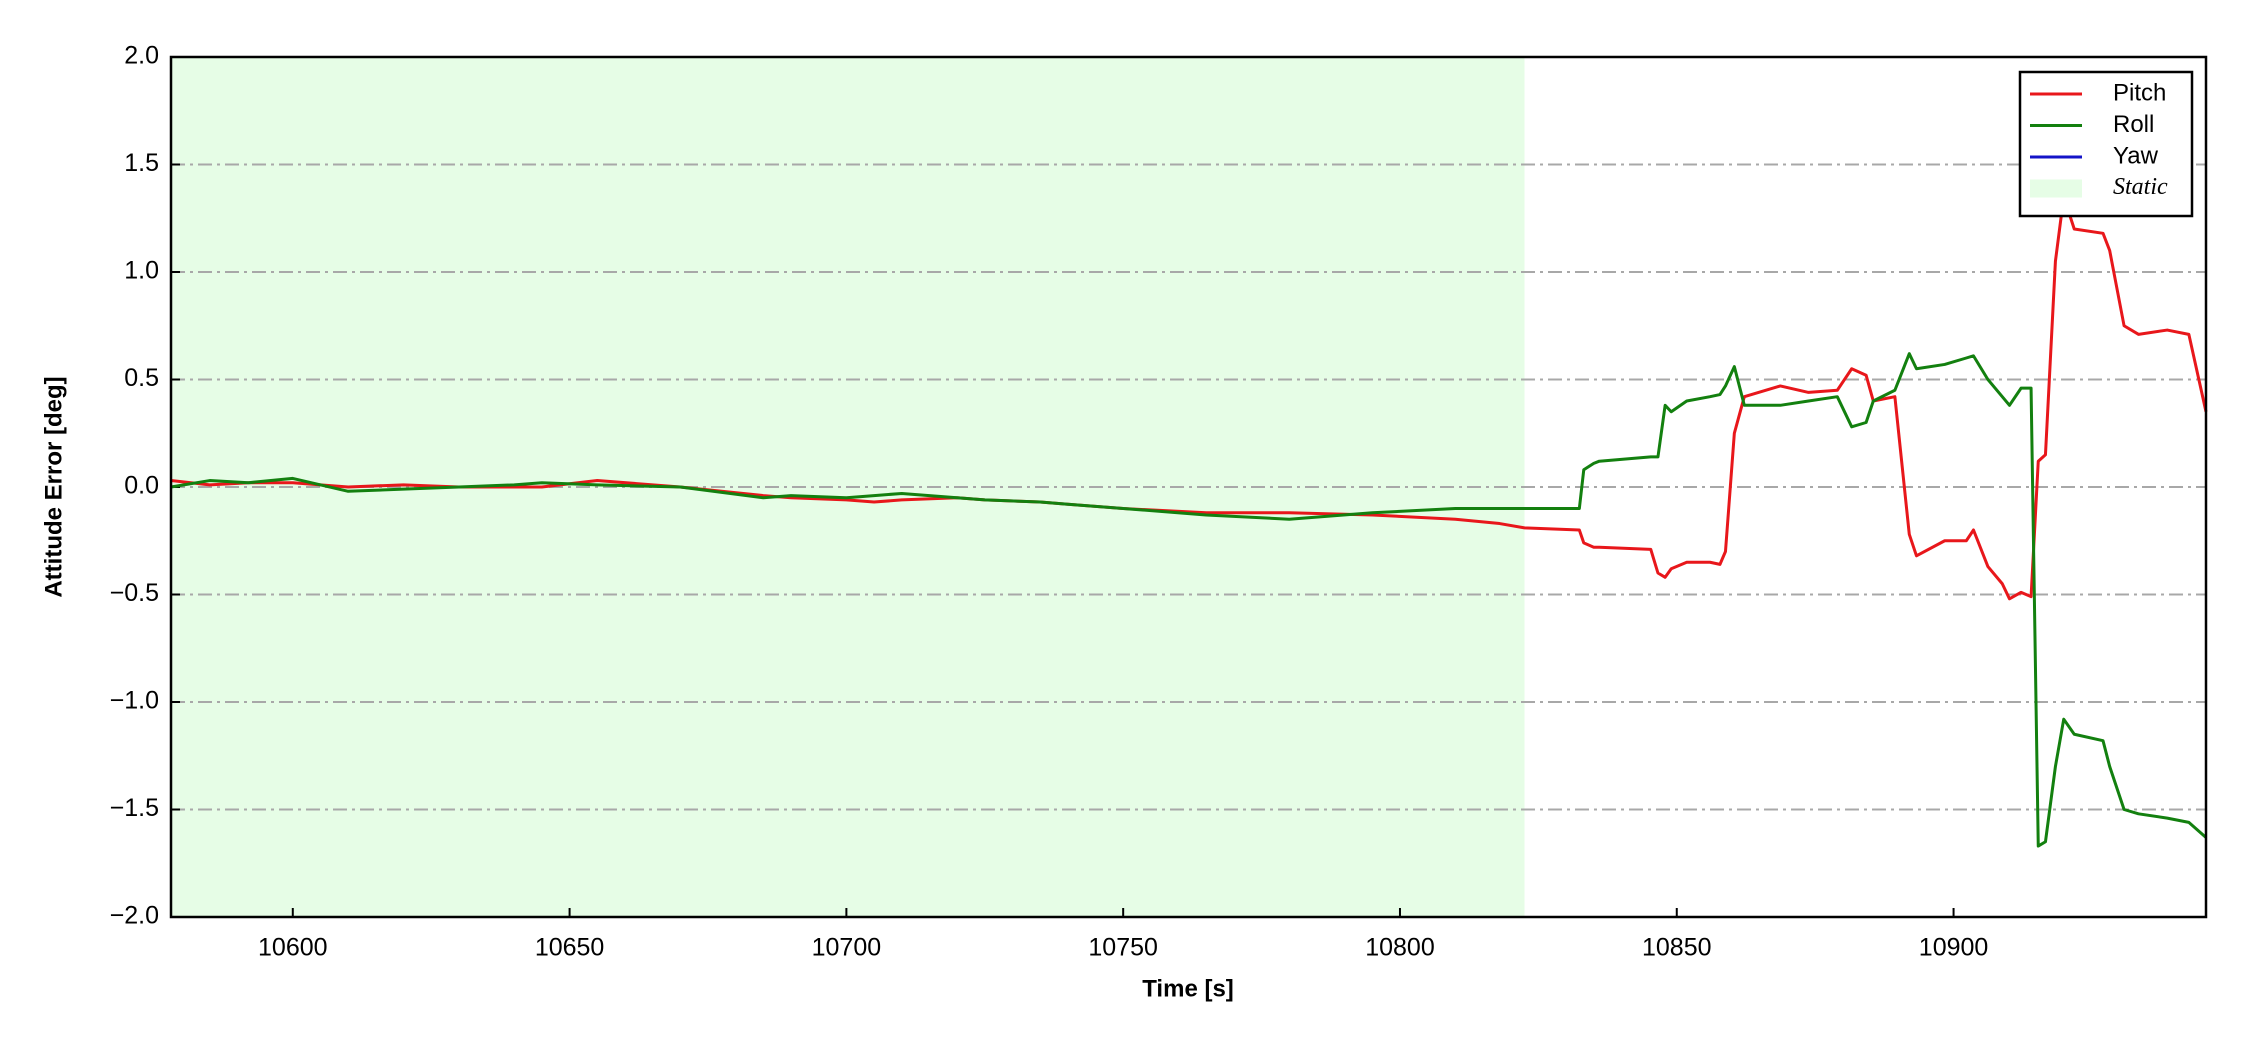 Image resolution: width=2250 pixels, height=1050 pixels. Describe the element at coordinates (2136, 155) in the screenshot. I see `legend-label: Yaw` at that location.